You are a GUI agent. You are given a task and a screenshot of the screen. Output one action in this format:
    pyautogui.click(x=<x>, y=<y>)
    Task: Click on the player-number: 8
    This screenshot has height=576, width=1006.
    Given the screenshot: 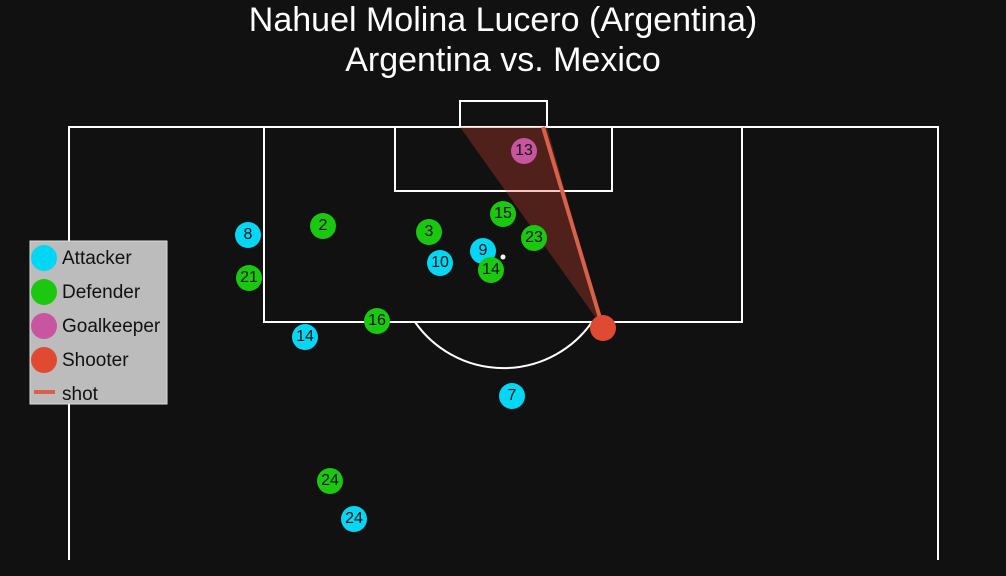 What is the action you would take?
    pyautogui.click(x=248, y=234)
    